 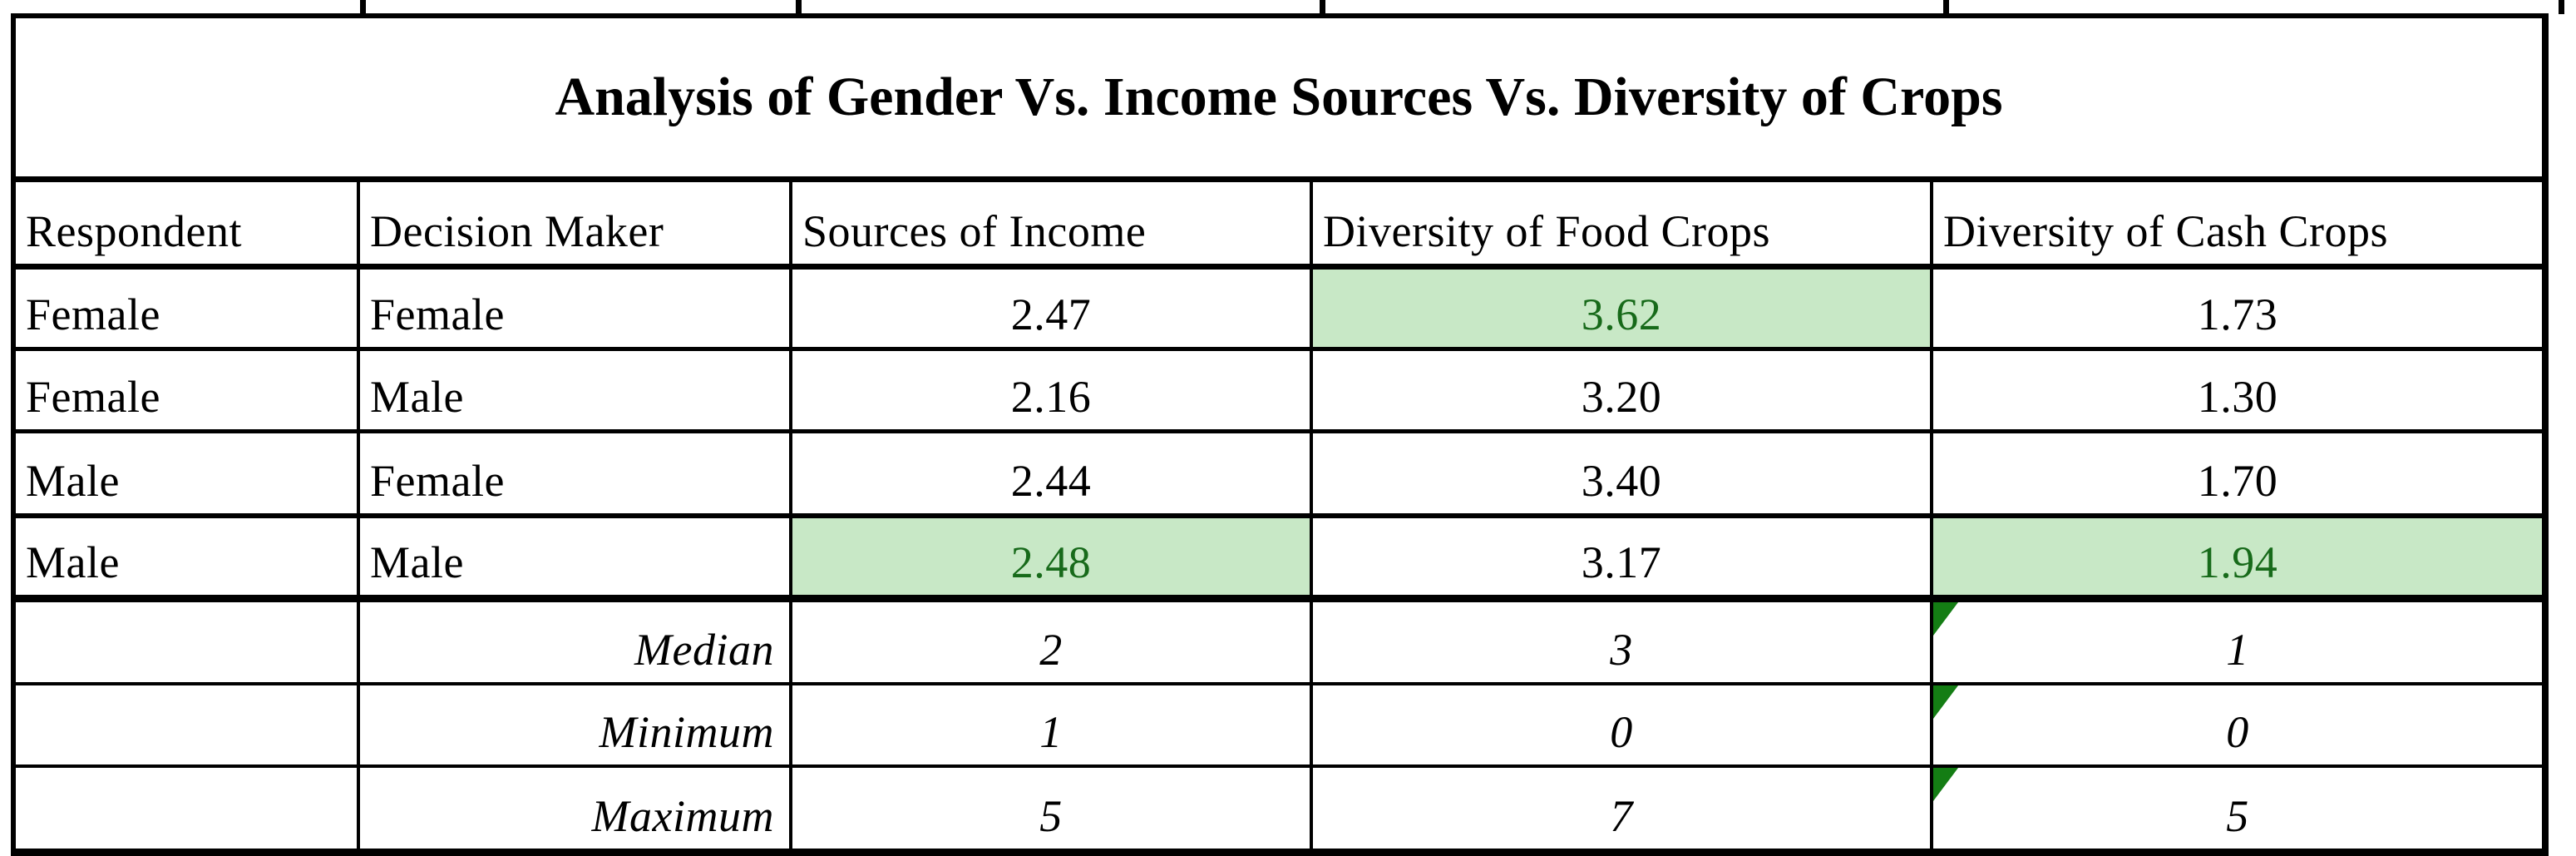 What do you see at coordinates (1051, 809) in the screenshot?
I see `stat-value-sources-of-income: 5` at bounding box center [1051, 809].